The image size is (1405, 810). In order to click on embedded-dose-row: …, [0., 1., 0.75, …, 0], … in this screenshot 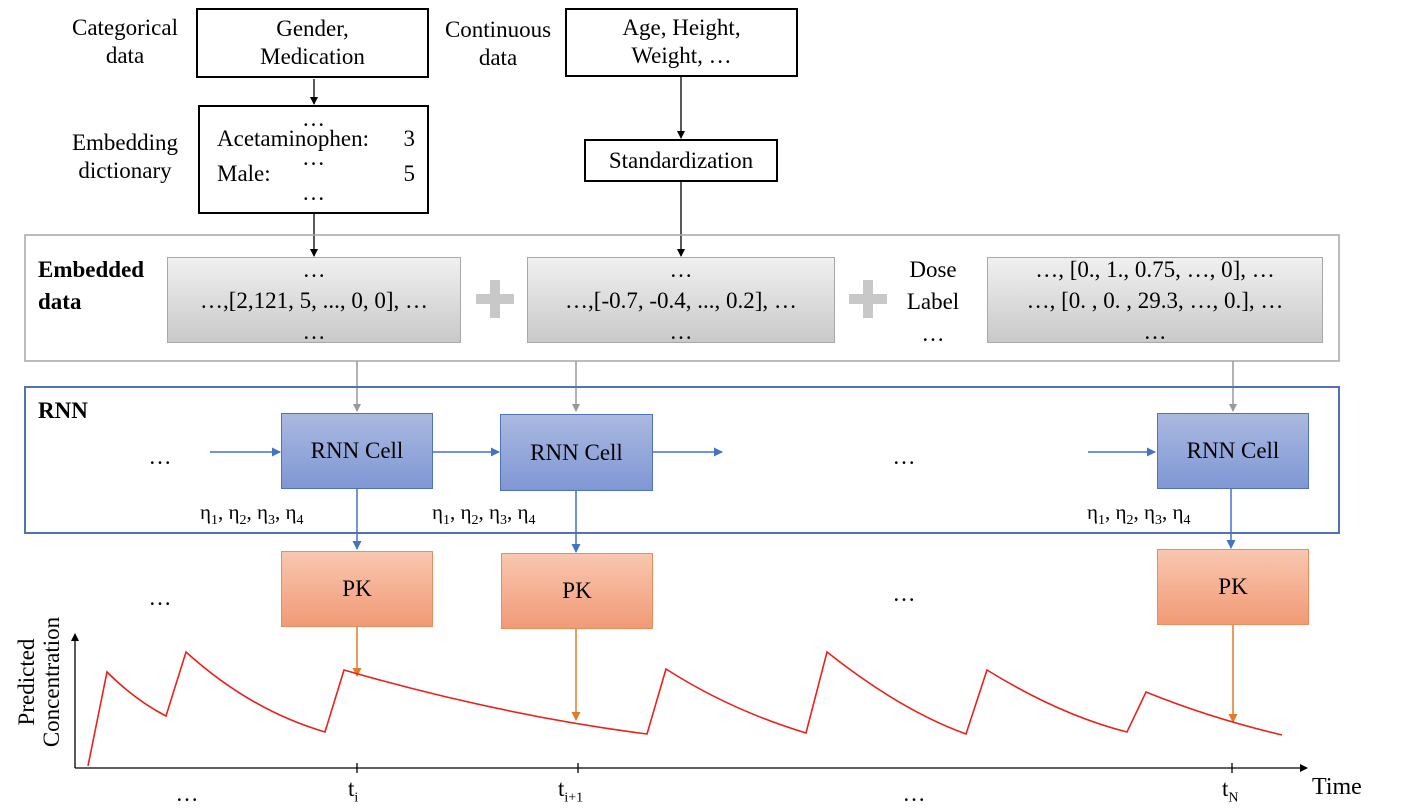, I will do `click(1155, 269)`.